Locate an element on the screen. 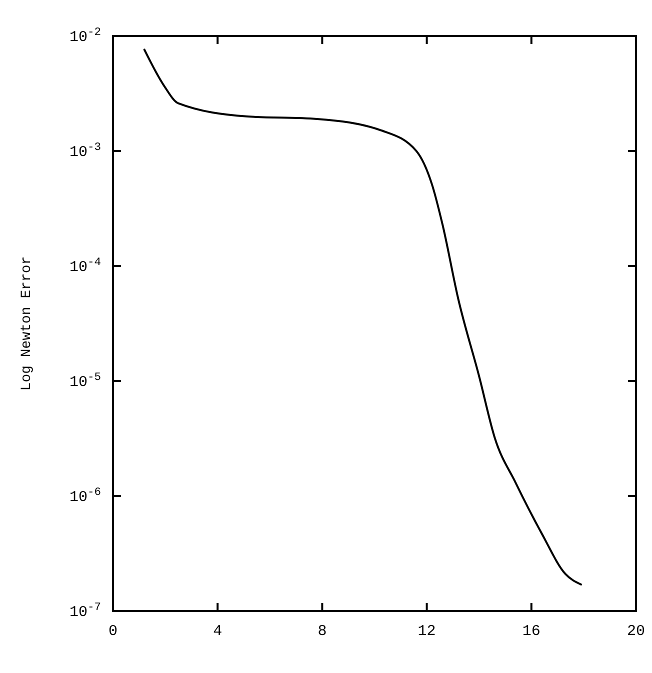 The width and height of the screenshot is (652, 673). x-tick-label: 20 is located at coordinates (636, 631).